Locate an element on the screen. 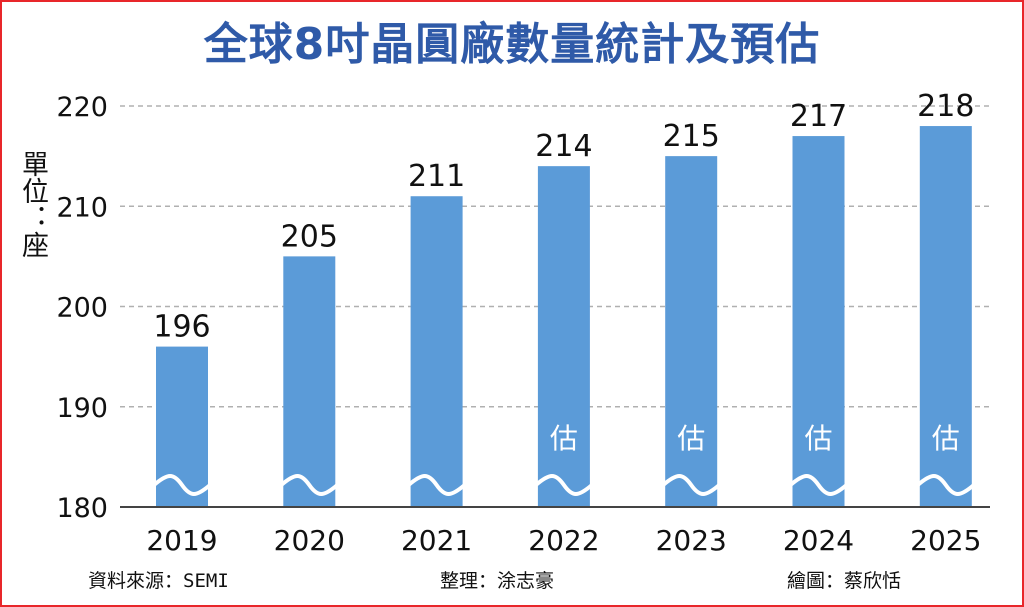 This screenshot has width=1024, height=607. data-label-2022: 214 is located at coordinates (563, 146).